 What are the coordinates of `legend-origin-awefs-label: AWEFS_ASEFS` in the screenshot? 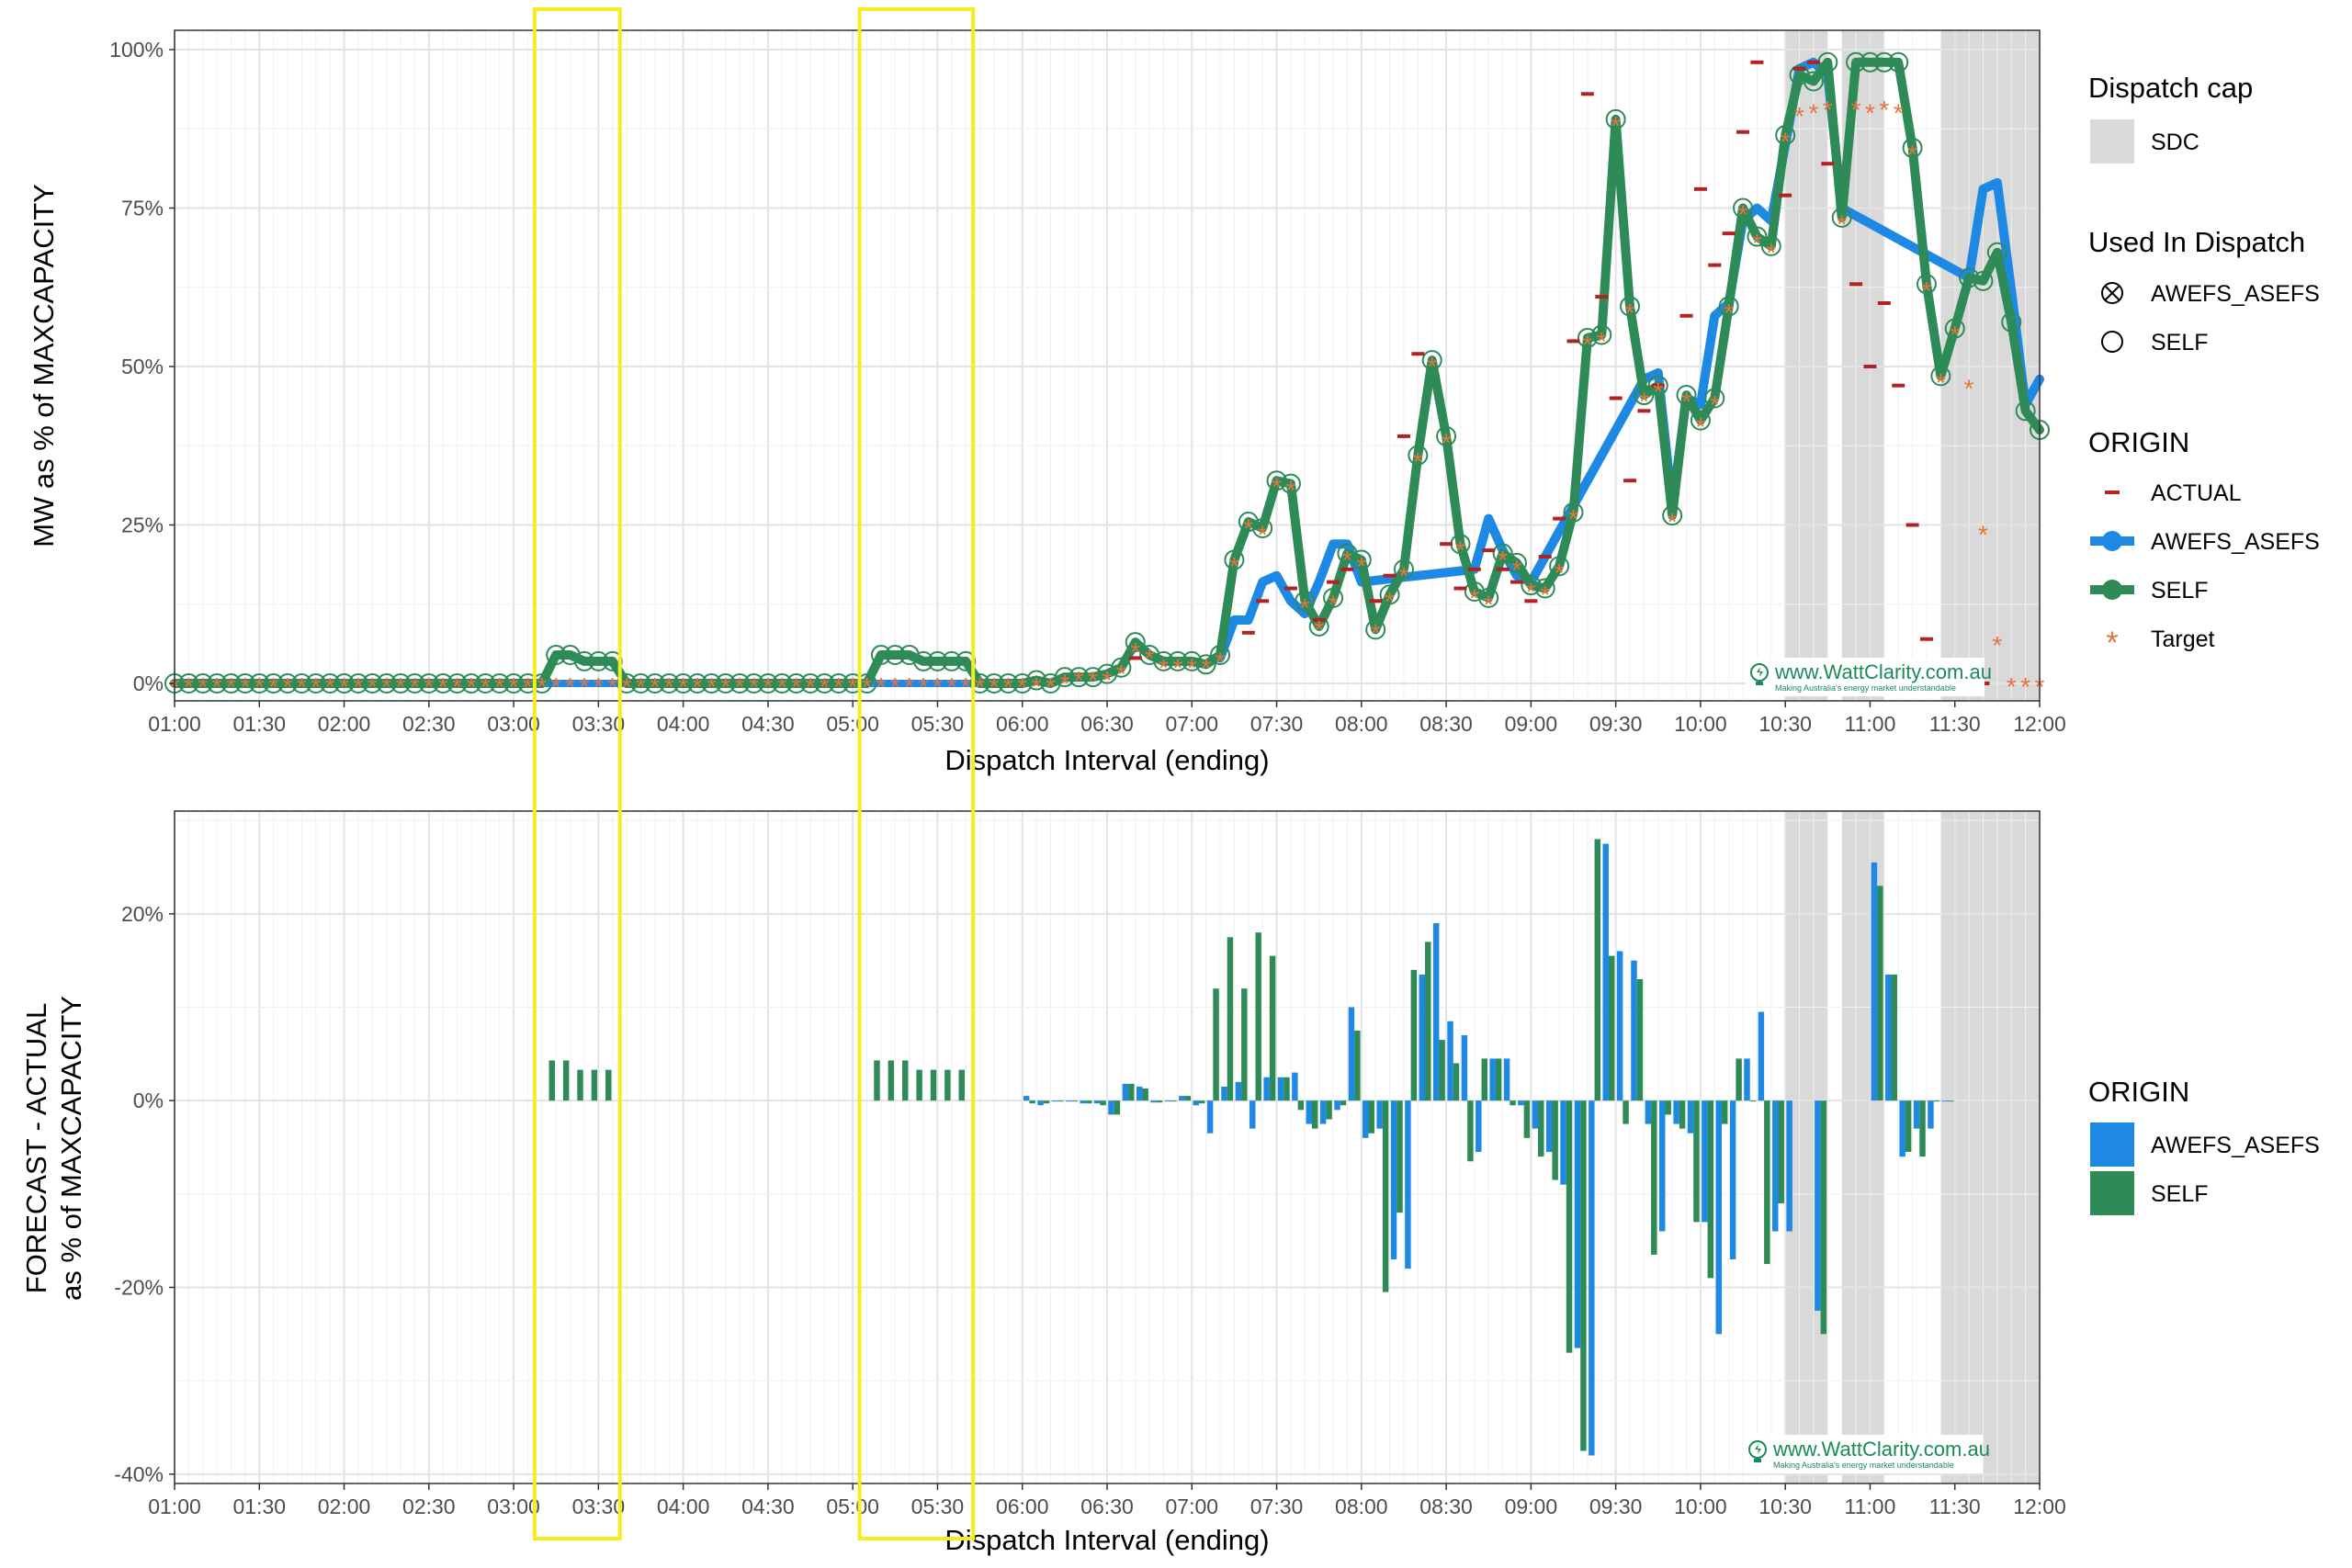 It's located at (2235, 542).